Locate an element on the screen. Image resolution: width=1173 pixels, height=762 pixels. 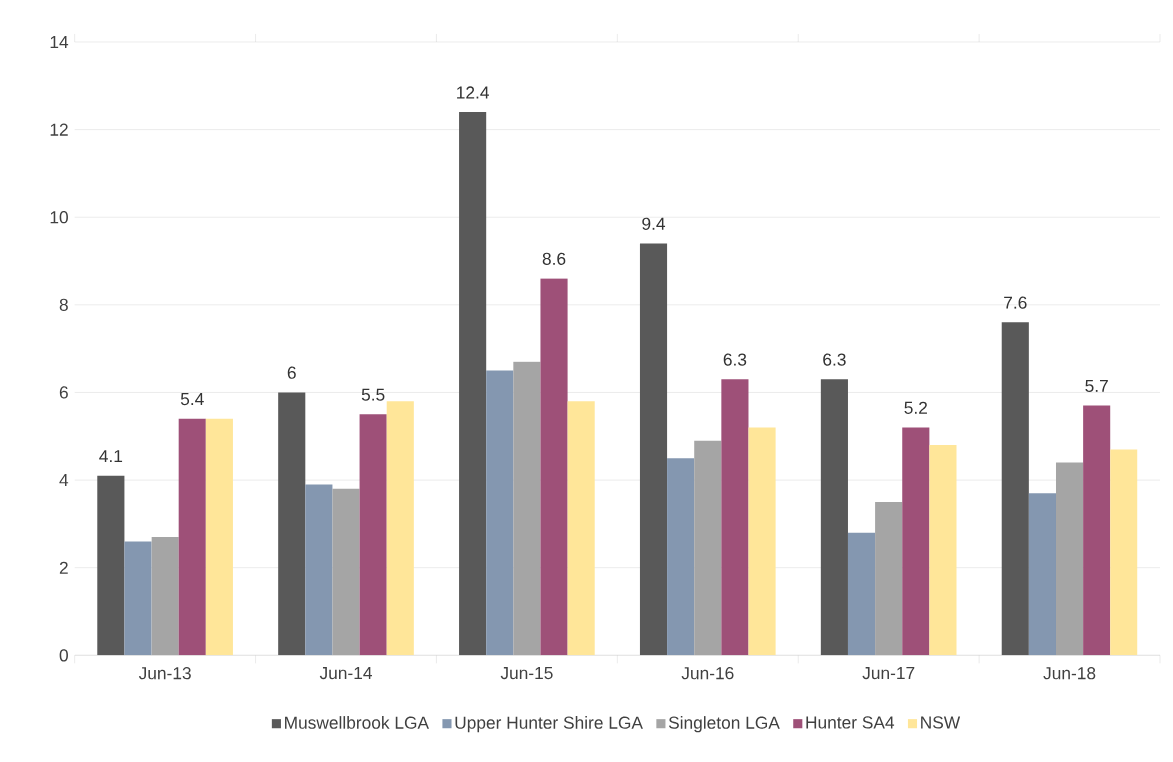
y-tick-label: 10 is located at coordinates (59, 217).